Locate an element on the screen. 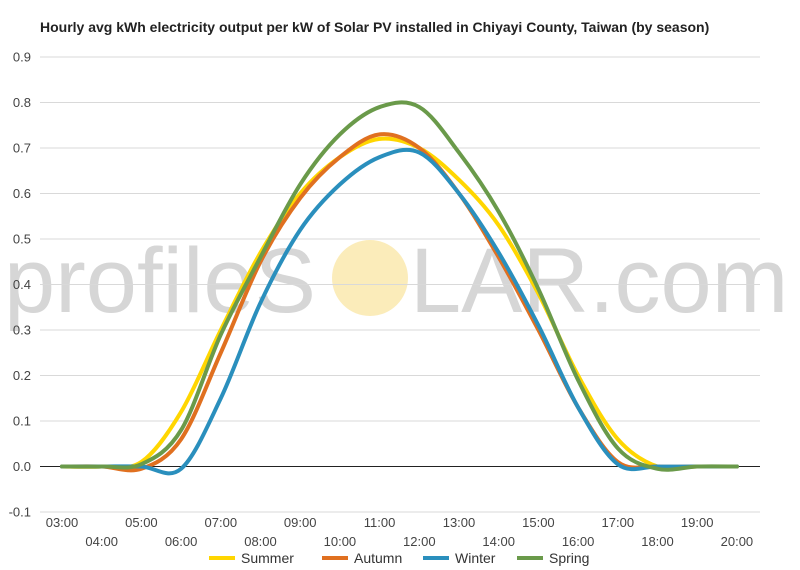  x-tick-label: 13:00 is located at coordinates (459, 522).